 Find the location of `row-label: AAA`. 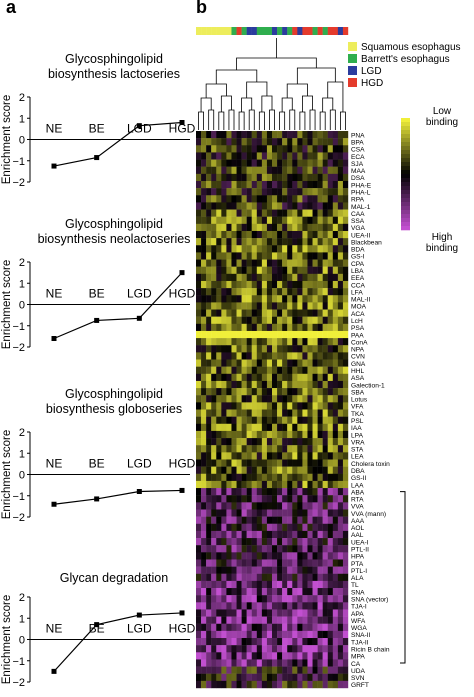

row-label: AAA is located at coordinates (358, 521).